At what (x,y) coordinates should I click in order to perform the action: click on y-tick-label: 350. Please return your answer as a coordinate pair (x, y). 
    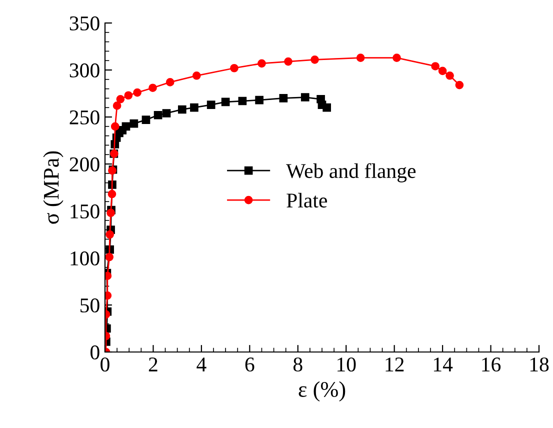
    Looking at the image, I should click on (85, 23).